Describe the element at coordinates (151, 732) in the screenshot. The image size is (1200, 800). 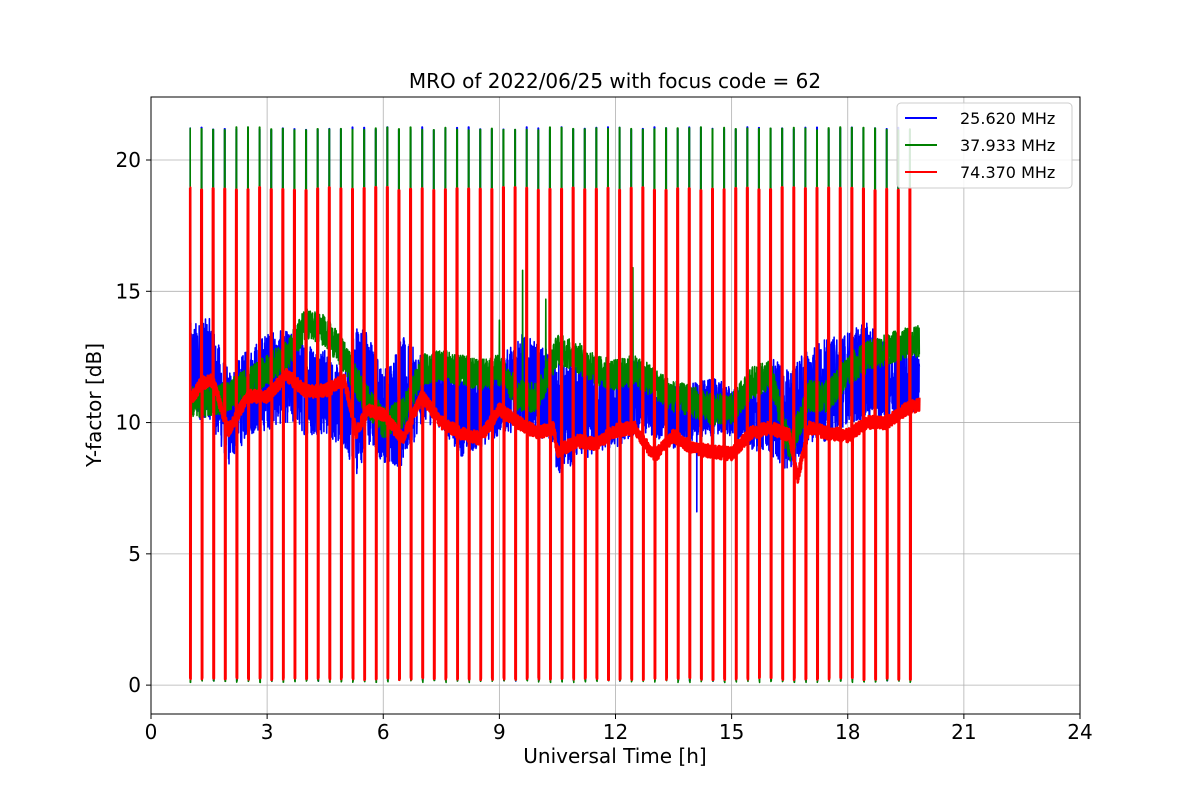
I see `x-tick-label: 0` at that location.